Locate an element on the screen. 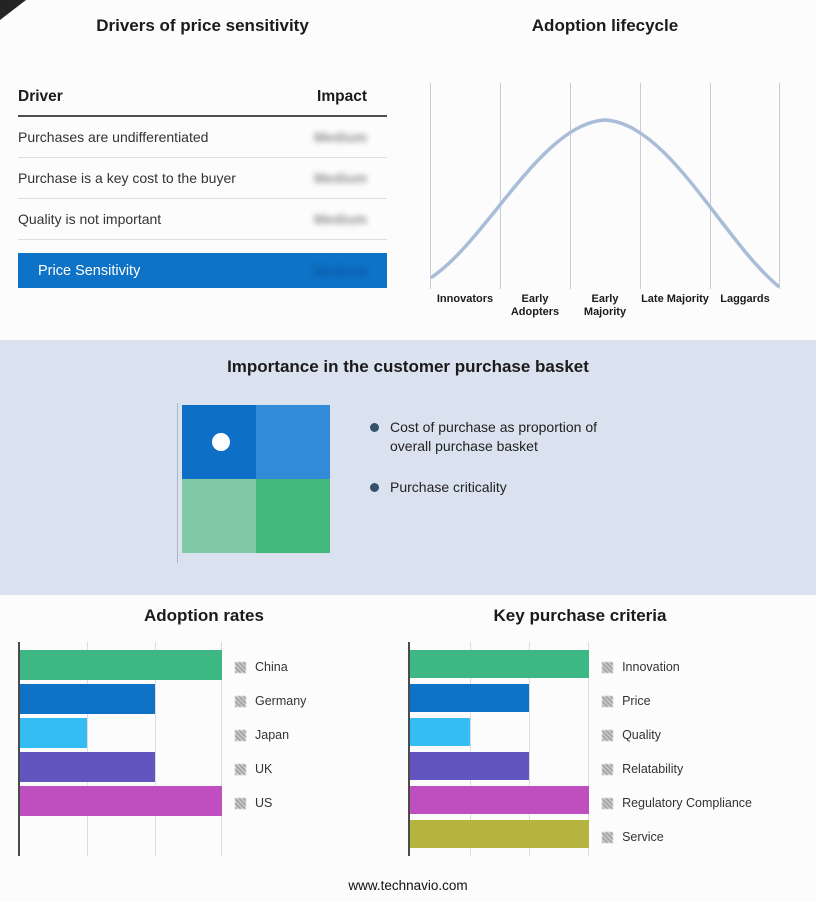 This screenshot has width=816, height=902. table-header: Driver Impact is located at coordinates (202, 102).